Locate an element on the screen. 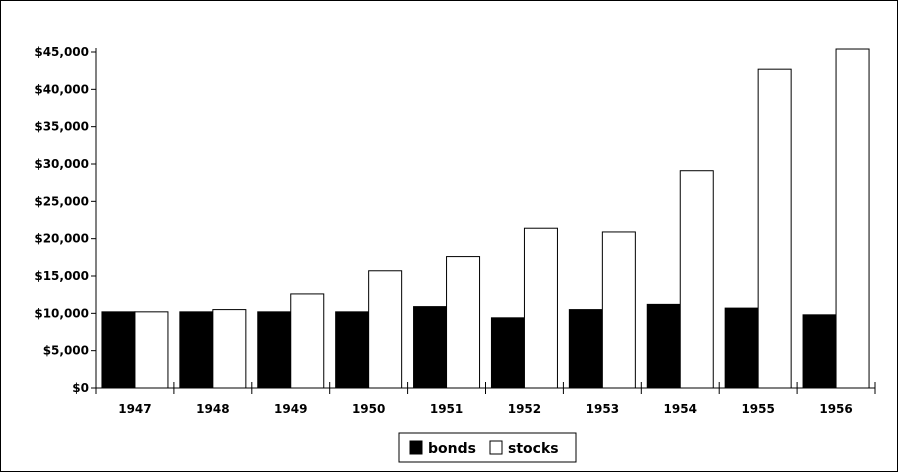 The width and height of the screenshot is (898, 472). x-tick-label: 1951 is located at coordinates (446, 409).